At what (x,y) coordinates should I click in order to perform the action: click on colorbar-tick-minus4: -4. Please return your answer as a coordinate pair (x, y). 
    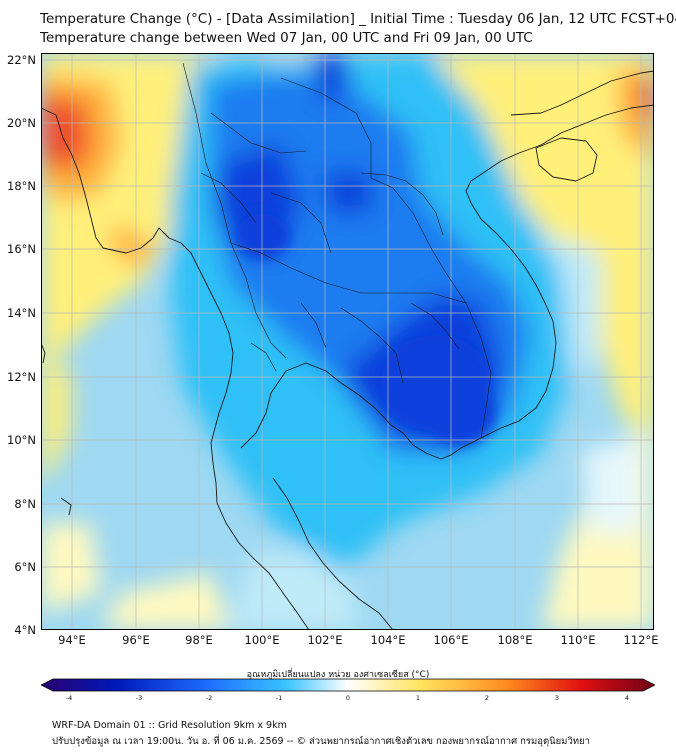
    Looking at the image, I should click on (69, 698).